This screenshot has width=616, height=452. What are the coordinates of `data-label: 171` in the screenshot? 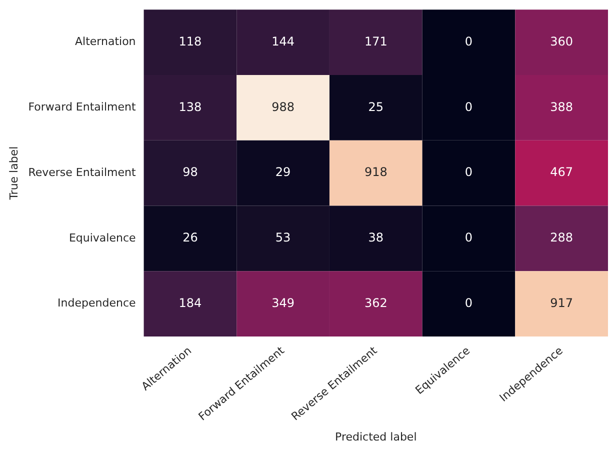 It's located at (376, 41).